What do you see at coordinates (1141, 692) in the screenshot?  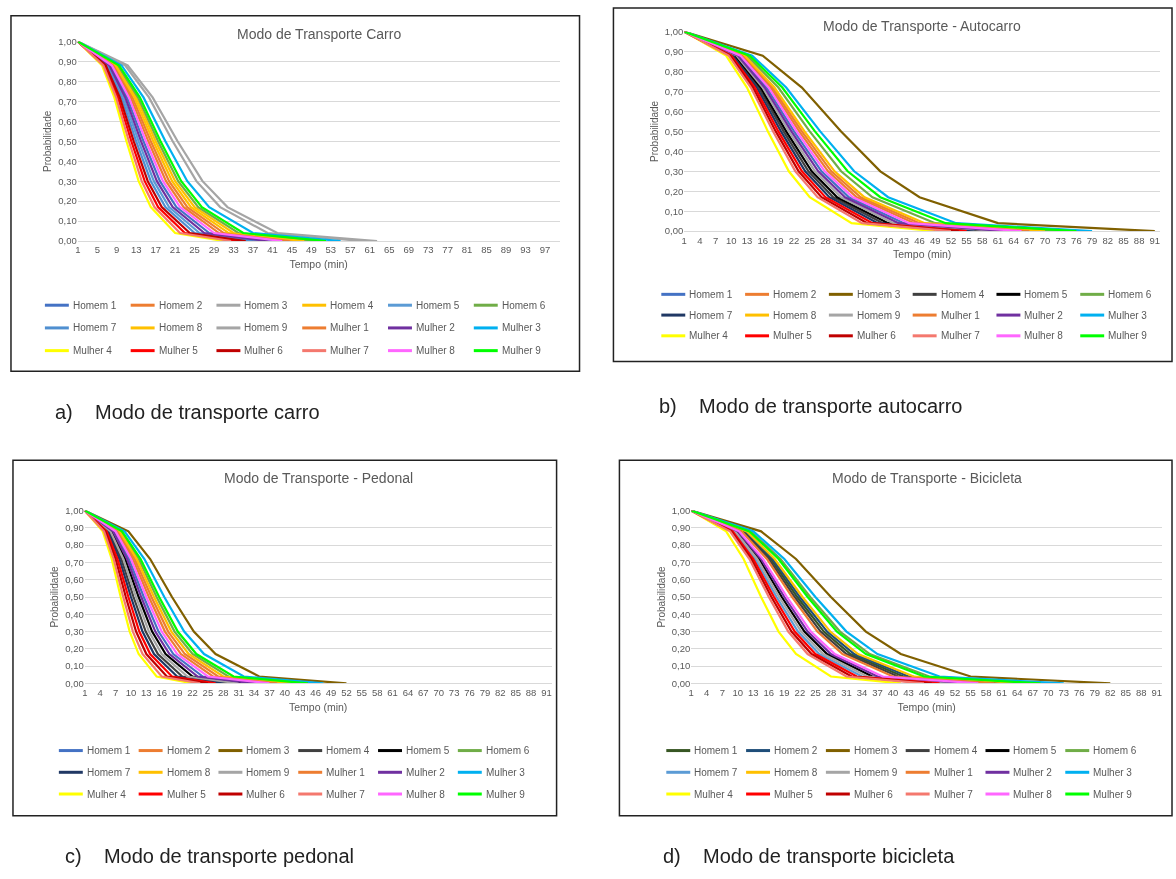 I see `x-tick-label: 88` at bounding box center [1141, 692].